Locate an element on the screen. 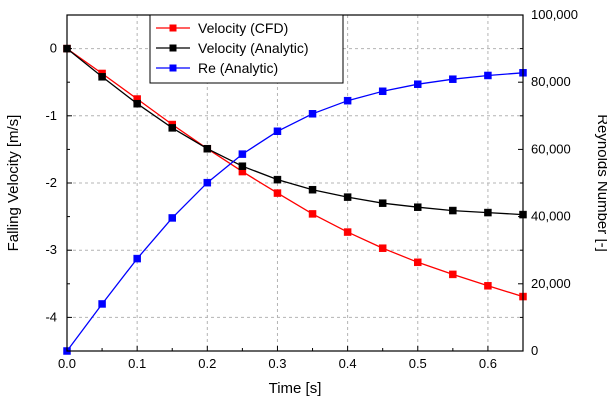 This screenshot has width=607, height=403. x-tick-label: 0.0 is located at coordinates (67, 363).